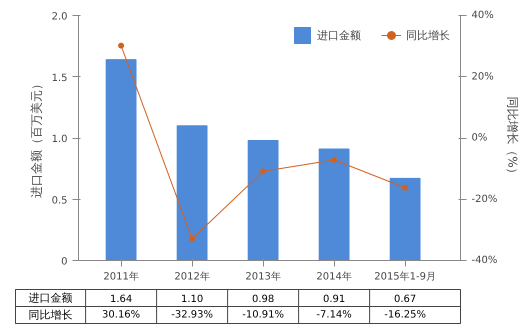 This screenshot has height=330, width=520. What do you see at coordinates (480, 138) in the screenshot?
I see `y2-tick-label: 0%` at bounding box center [480, 138].